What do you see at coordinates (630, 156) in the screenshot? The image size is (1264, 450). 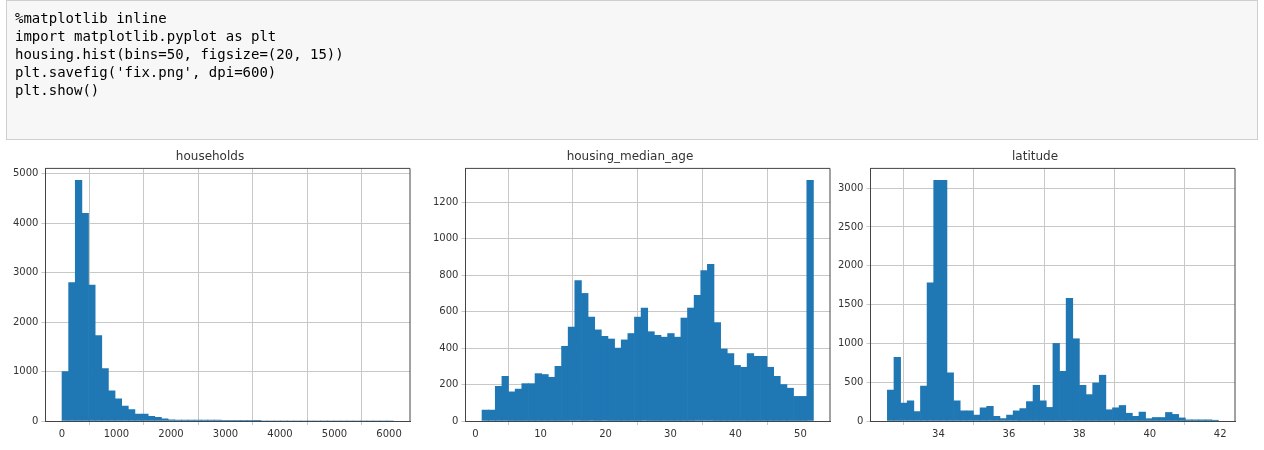 I see `chart-title: housing_median_age` at bounding box center [630, 156].